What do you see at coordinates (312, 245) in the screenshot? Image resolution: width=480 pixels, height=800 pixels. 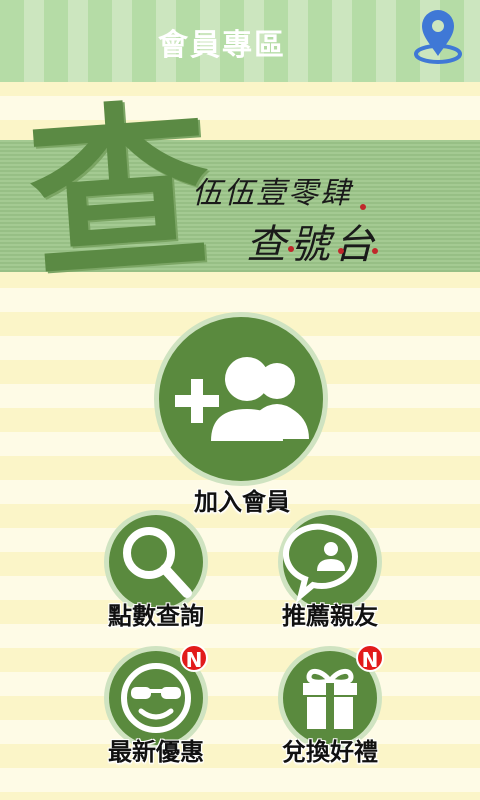 I see `banner-line-2: 查號台` at bounding box center [312, 245].